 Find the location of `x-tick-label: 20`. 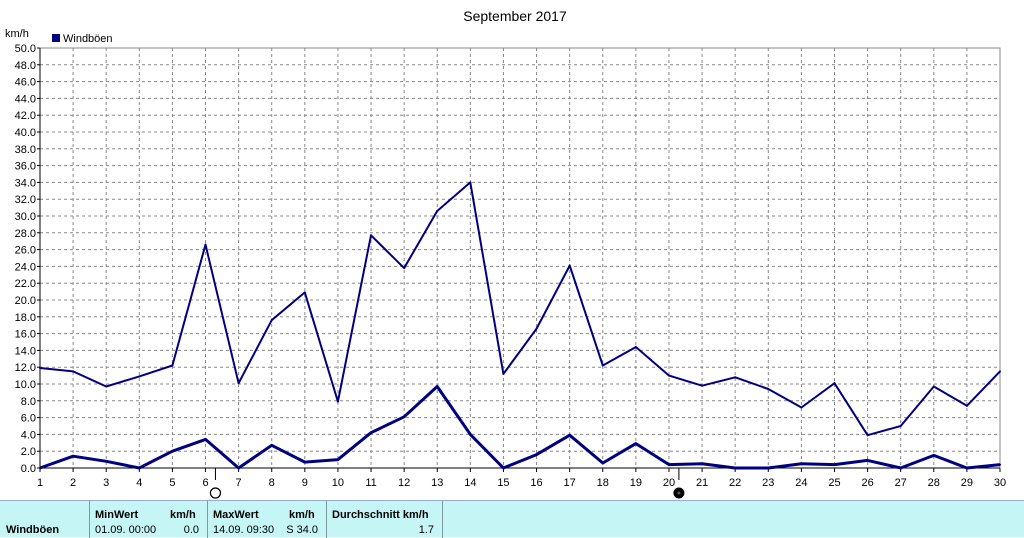

x-tick-label: 20 is located at coordinates (669, 483).